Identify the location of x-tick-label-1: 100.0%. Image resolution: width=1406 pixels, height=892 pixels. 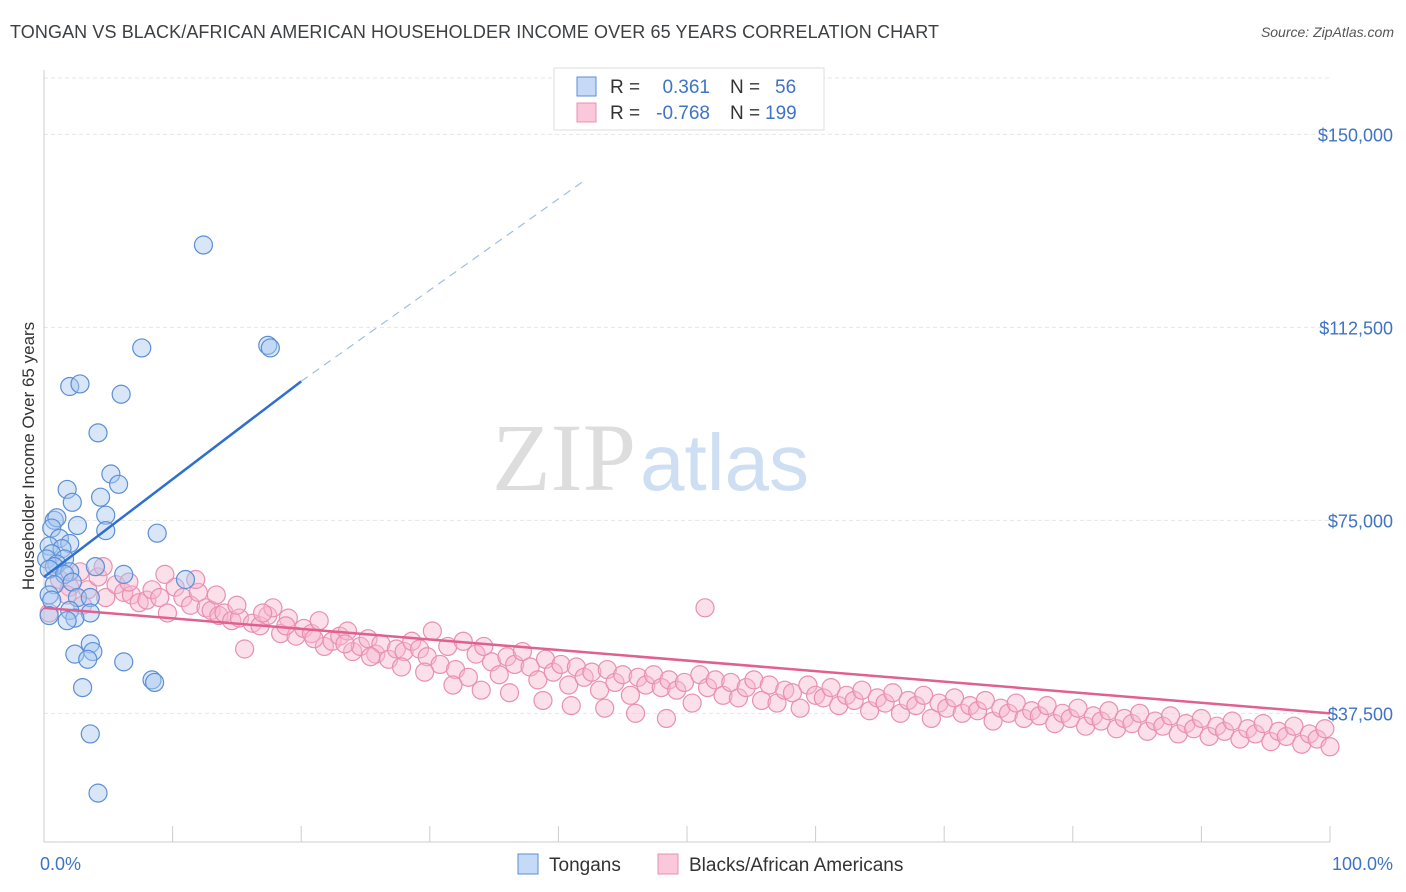
(1362, 864).